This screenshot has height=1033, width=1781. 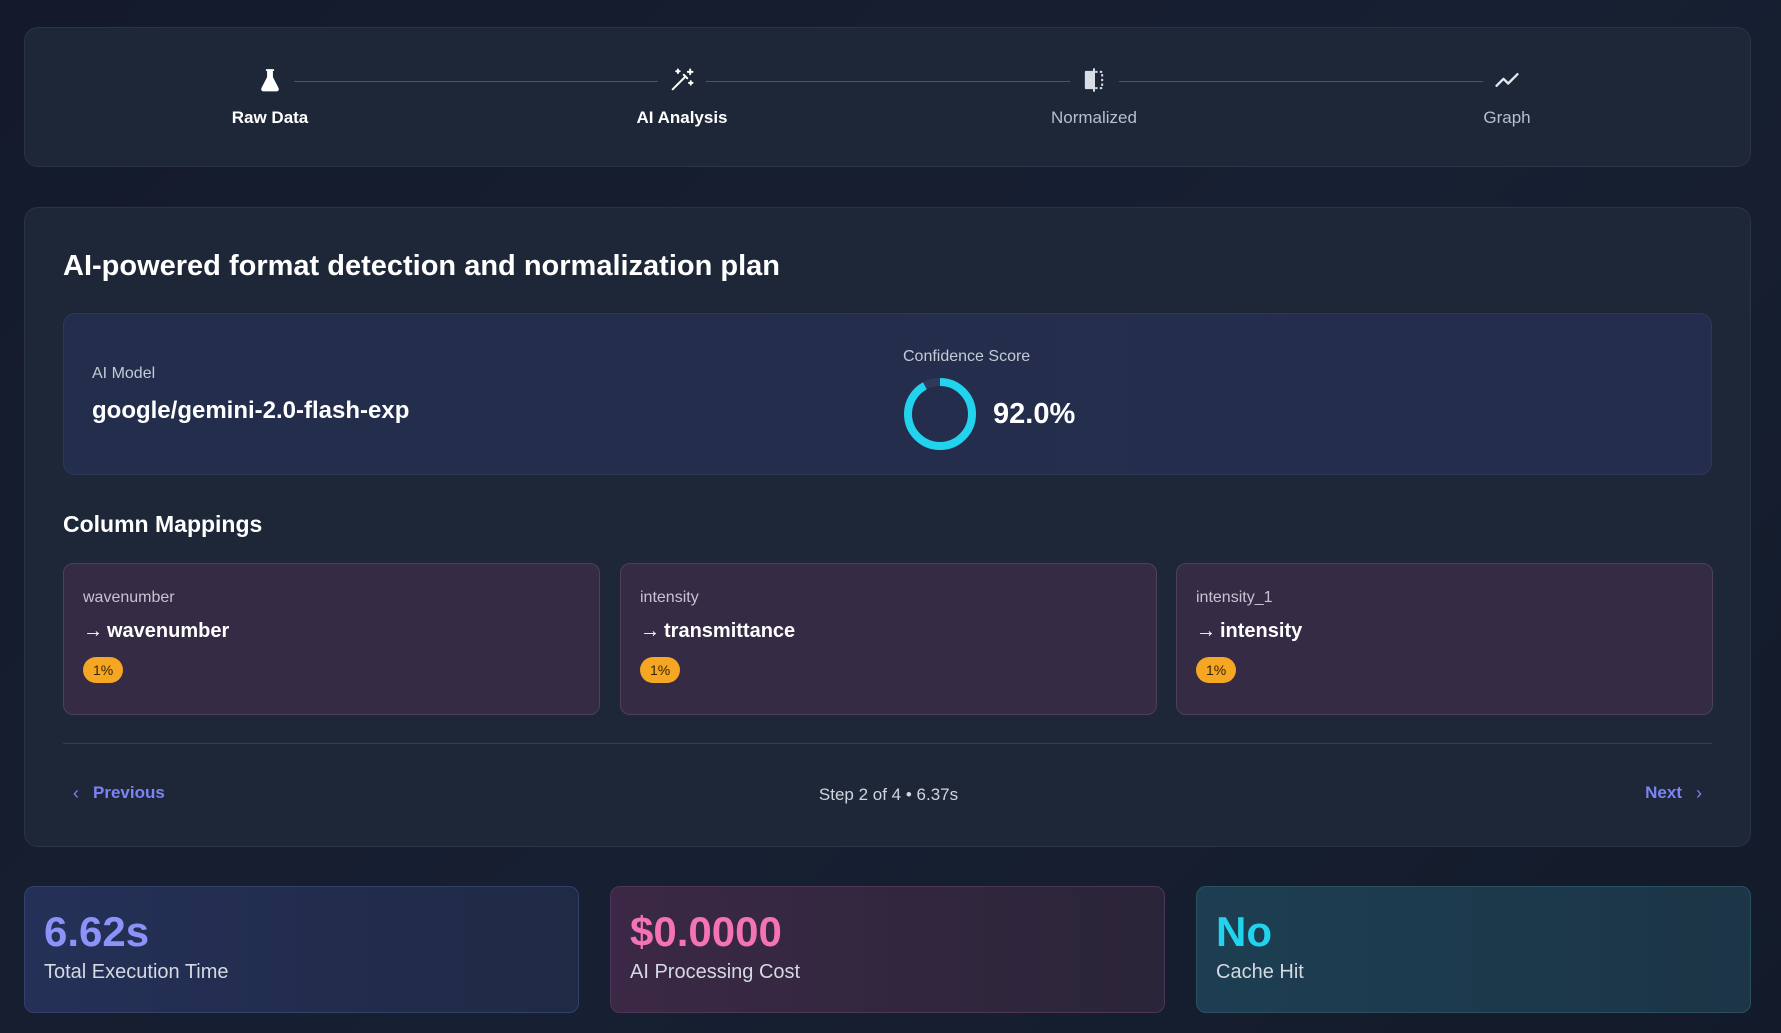 I want to click on step-label: AI Analysis, so click(x=682, y=117).